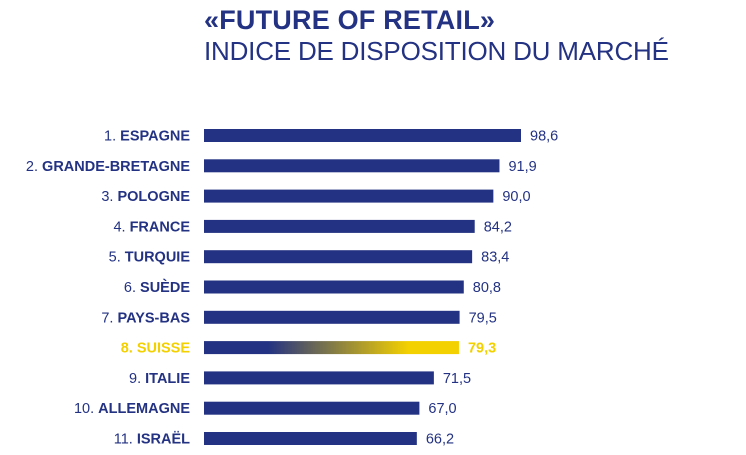 This screenshot has width=746, height=455. What do you see at coordinates (112, 137) in the screenshot?
I see `category-rank: 1.` at bounding box center [112, 137].